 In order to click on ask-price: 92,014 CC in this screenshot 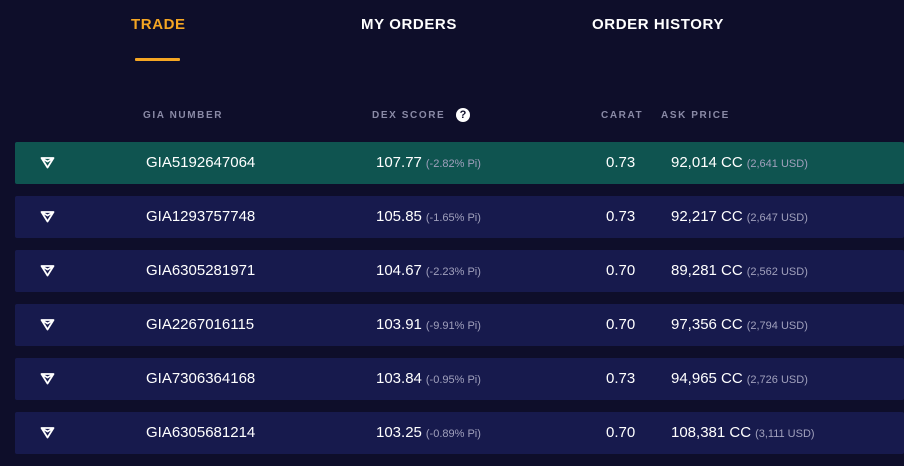, I will do `click(707, 162)`.